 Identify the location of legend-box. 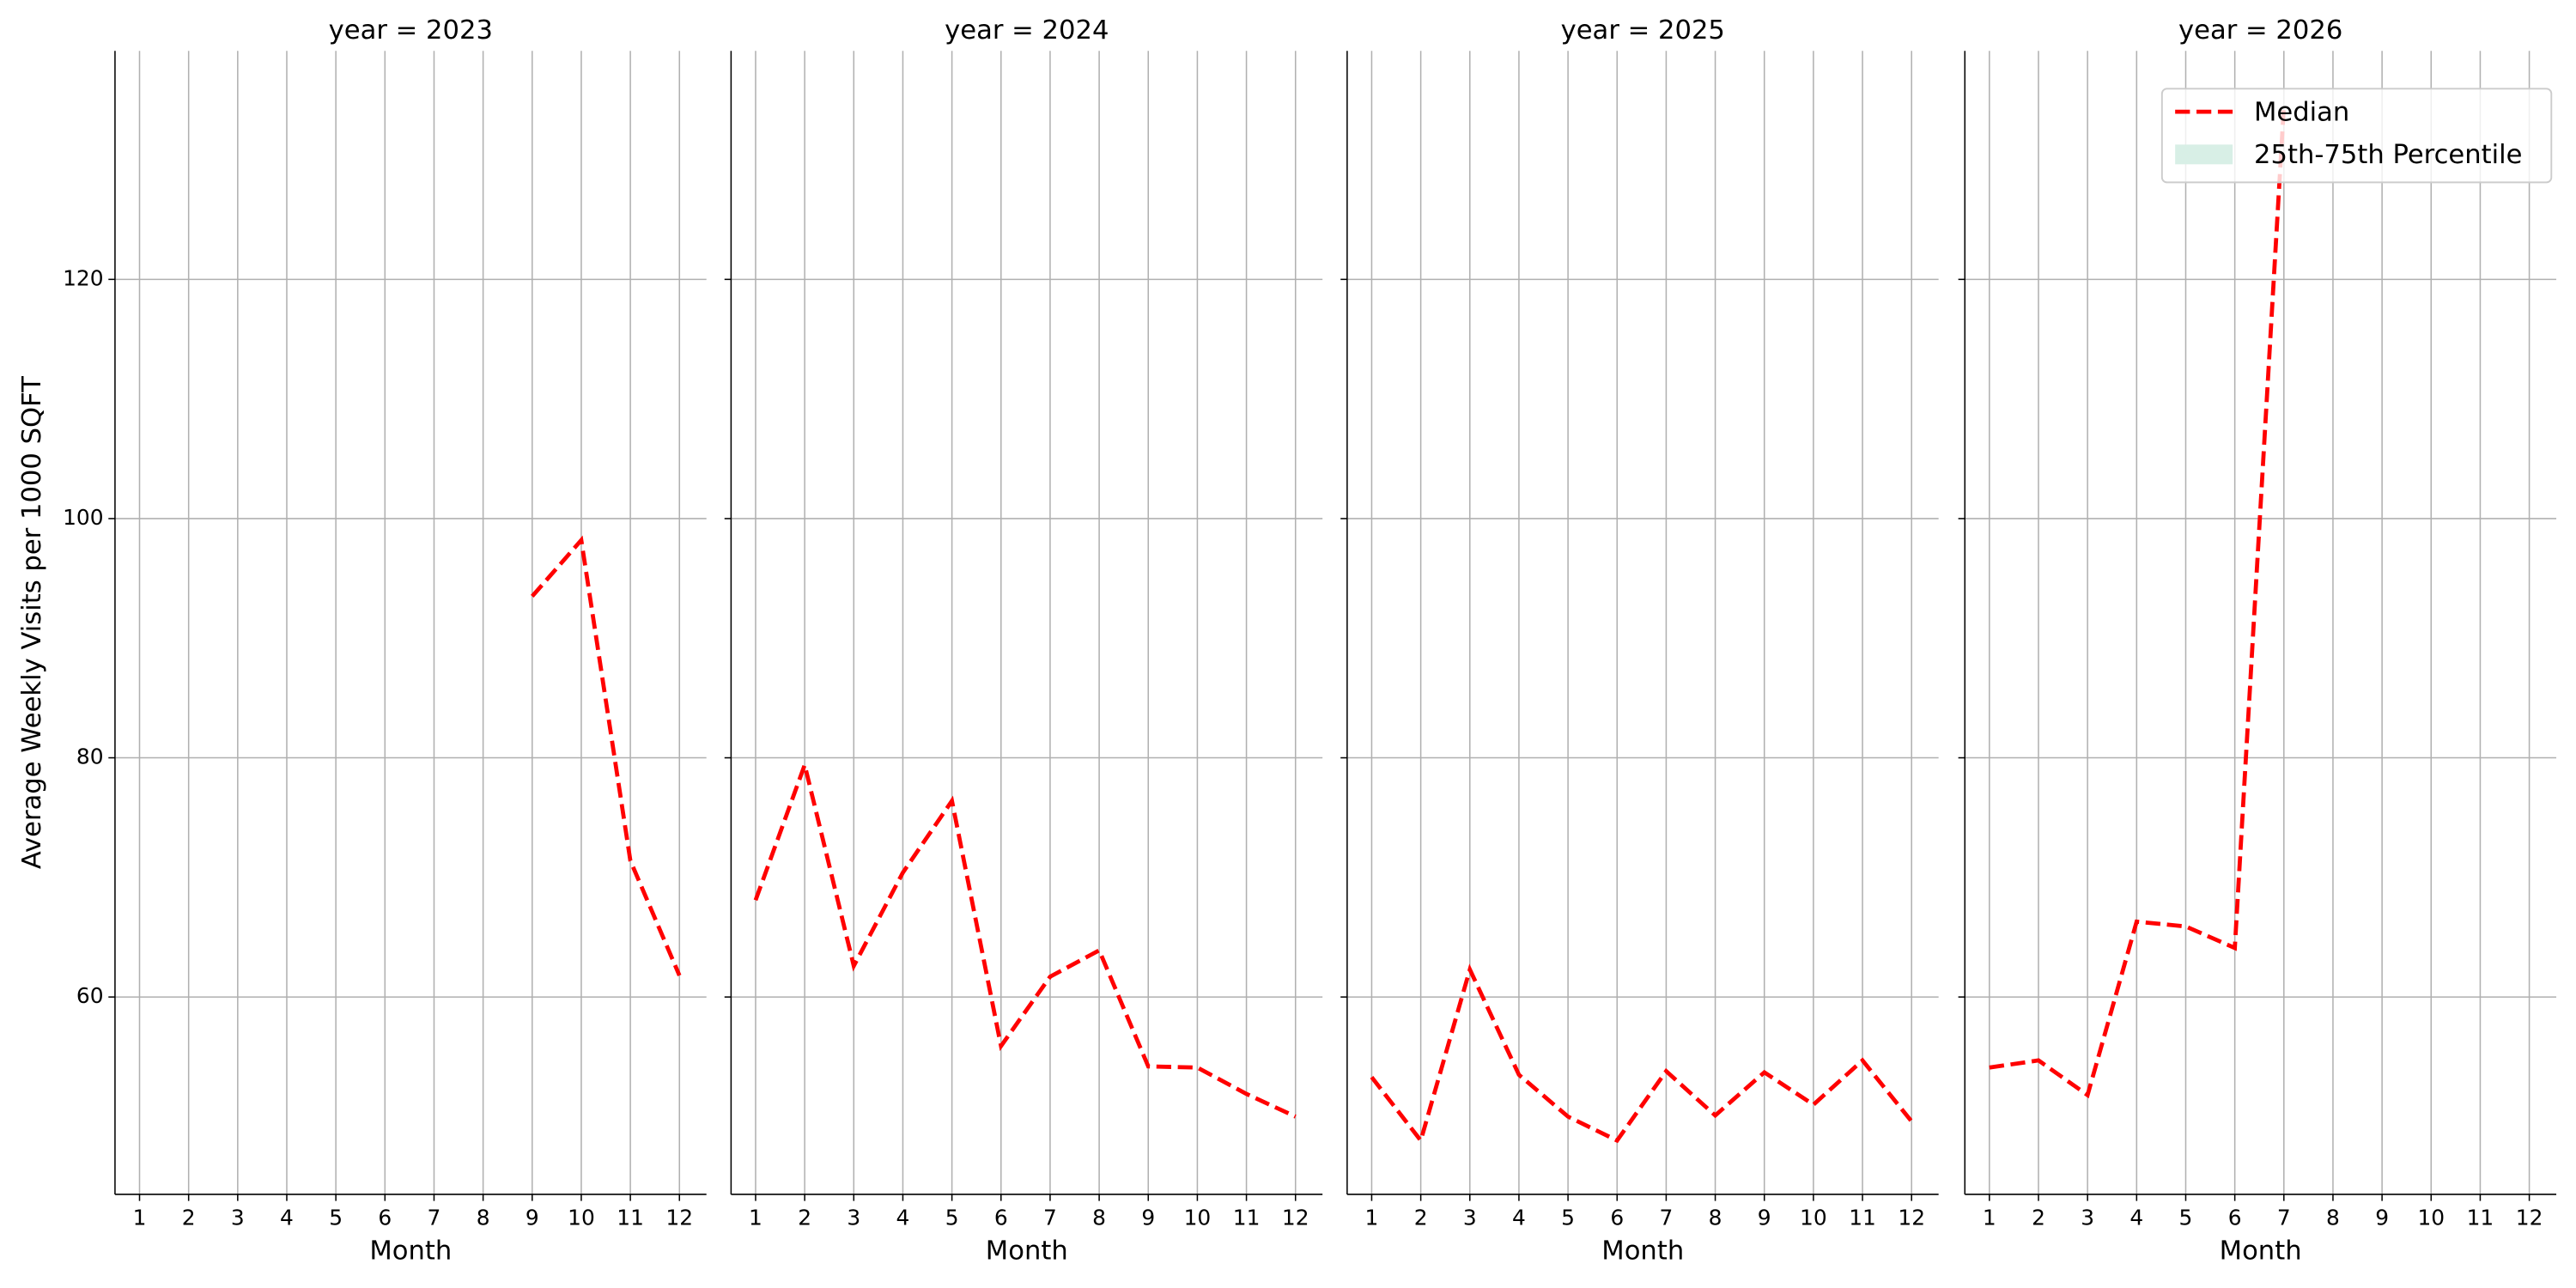
(2356, 136).